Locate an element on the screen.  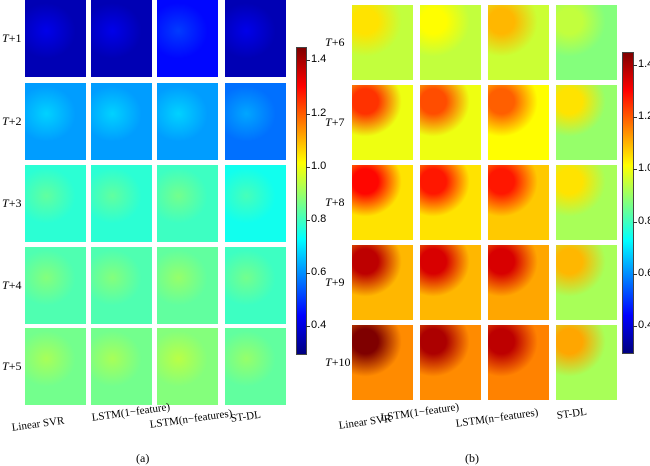
row-label: T+6 is located at coordinates (335, 41).